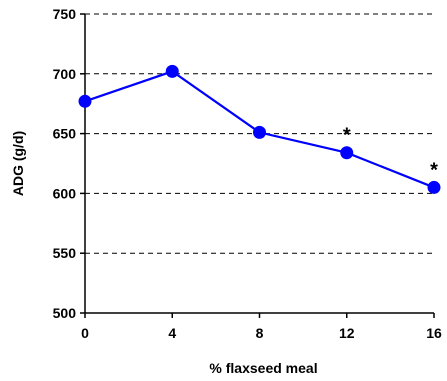 The image size is (447, 381). Describe the element at coordinates (18, 163) in the screenshot. I see `y-axis-title: ADG (g/d)` at that location.